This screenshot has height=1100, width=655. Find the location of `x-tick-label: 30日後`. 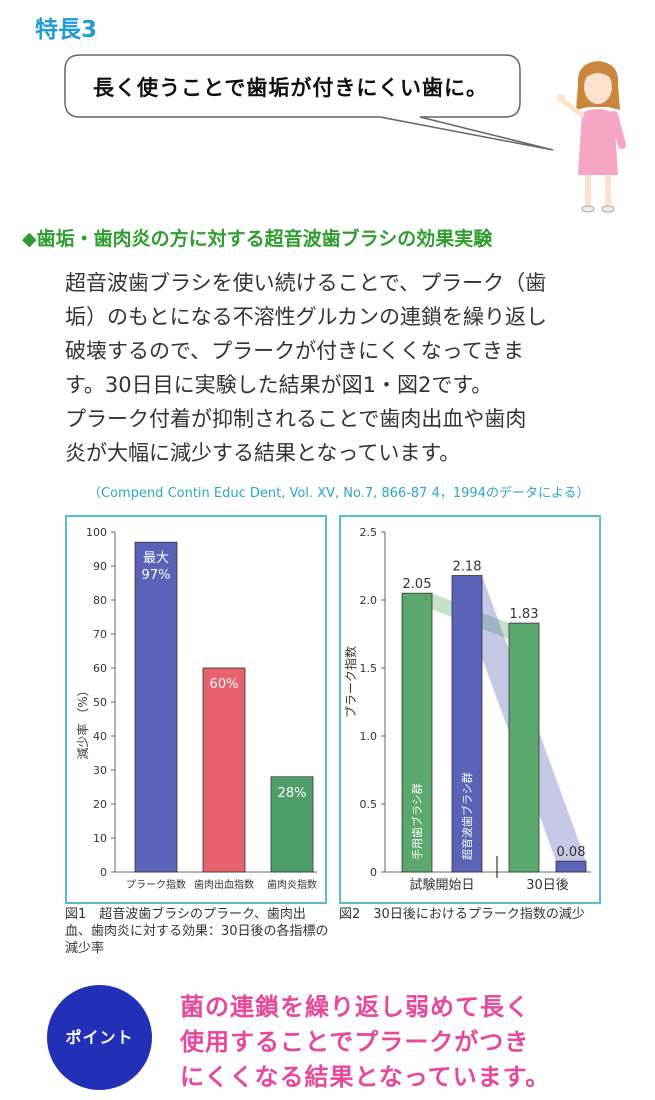

x-tick-label: 30日後 is located at coordinates (547, 885).